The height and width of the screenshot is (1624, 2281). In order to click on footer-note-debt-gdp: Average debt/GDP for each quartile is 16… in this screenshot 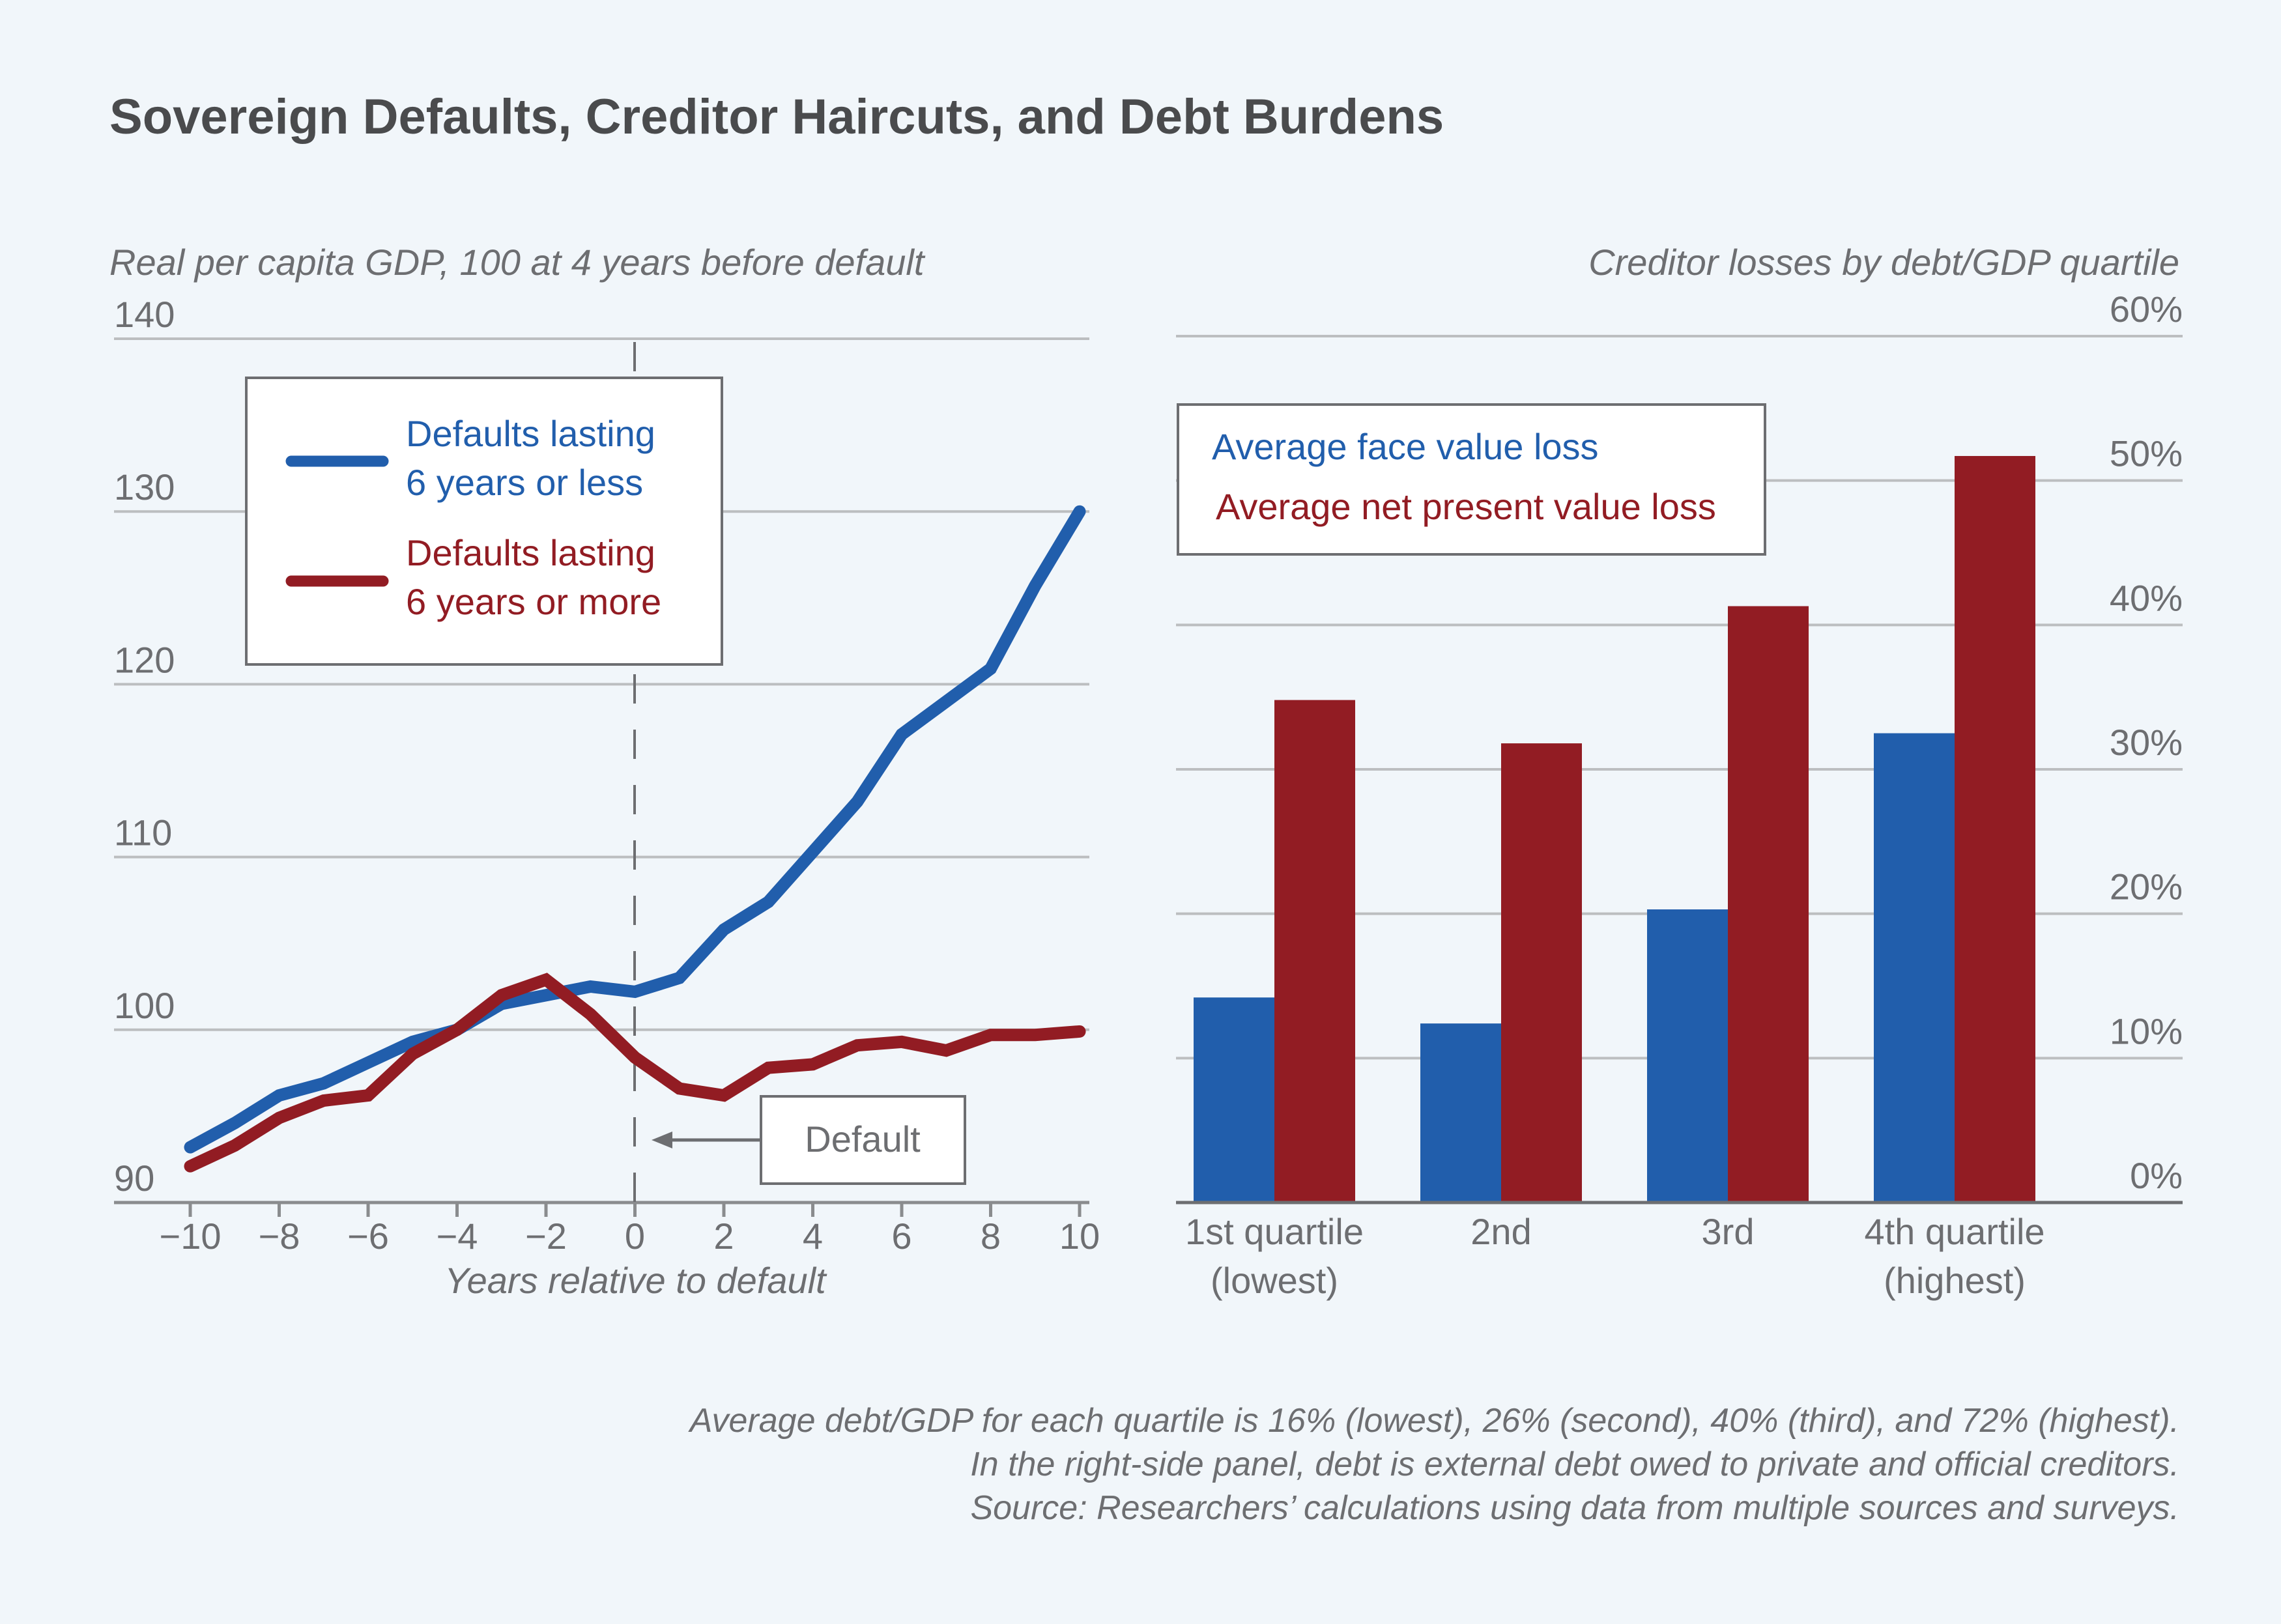, I will do `click(1433, 1421)`.